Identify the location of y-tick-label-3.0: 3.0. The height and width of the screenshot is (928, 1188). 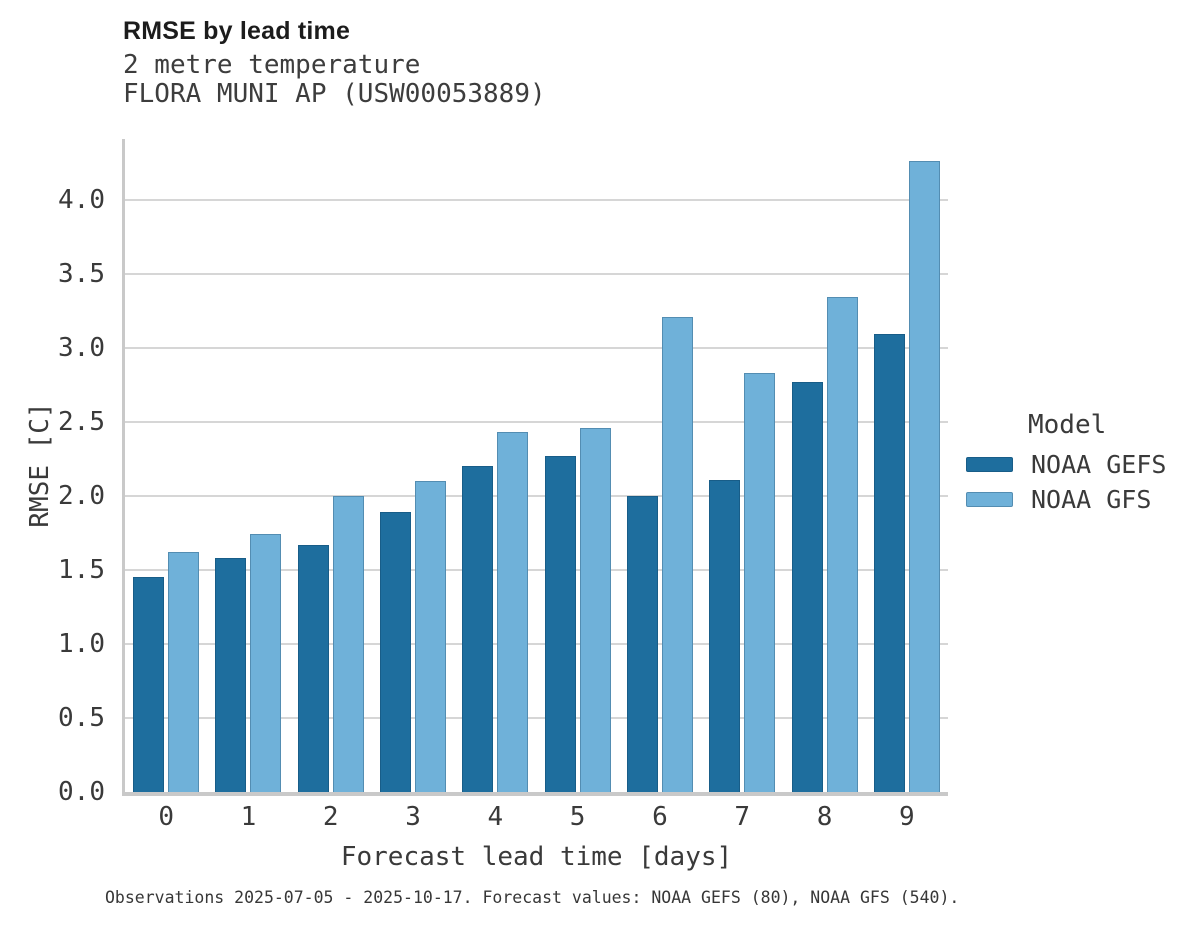
(81, 347).